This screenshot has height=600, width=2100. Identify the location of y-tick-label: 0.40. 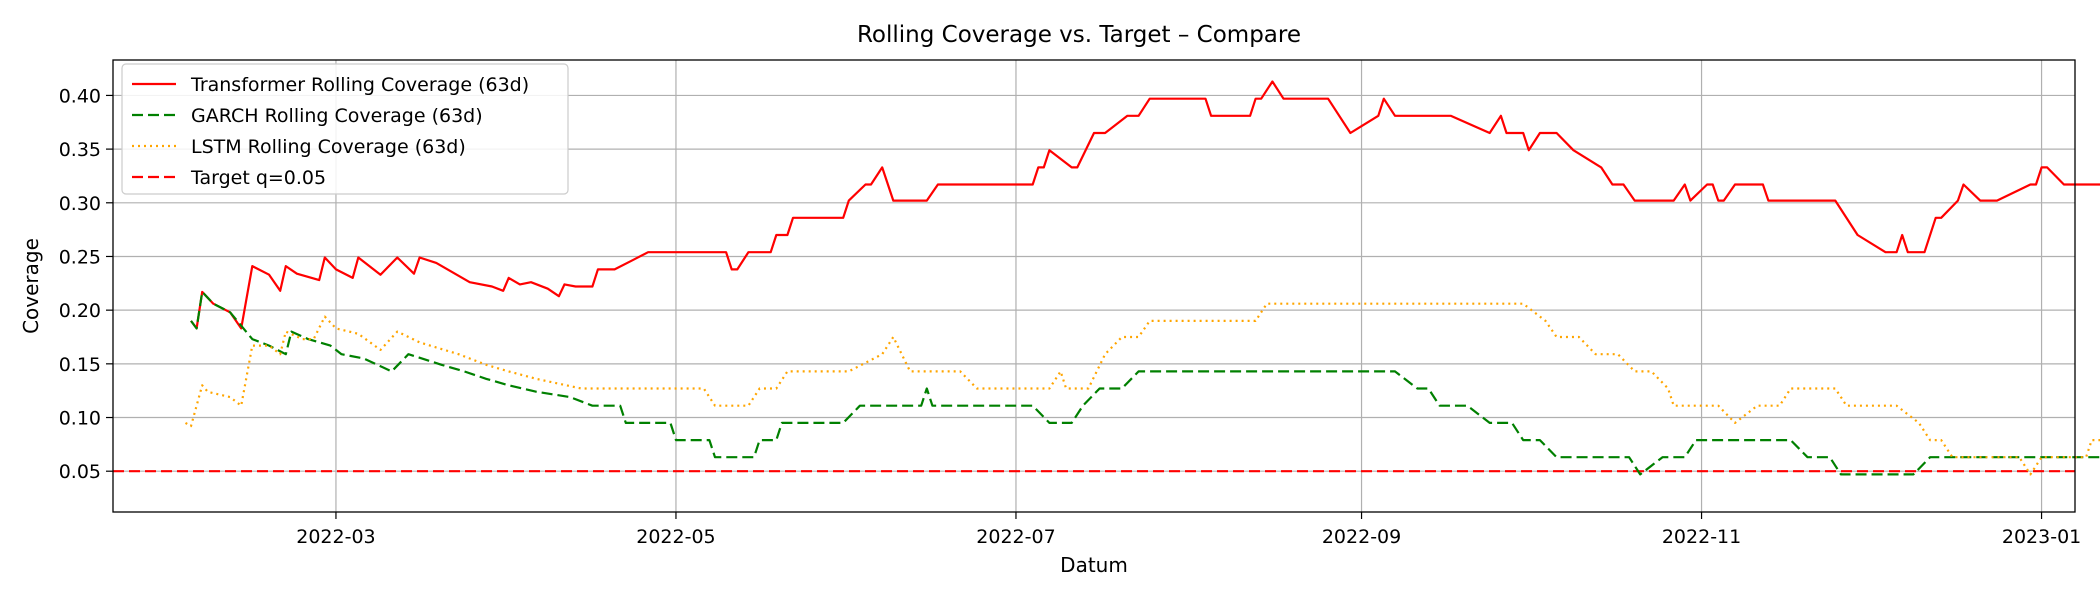
(80, 96).